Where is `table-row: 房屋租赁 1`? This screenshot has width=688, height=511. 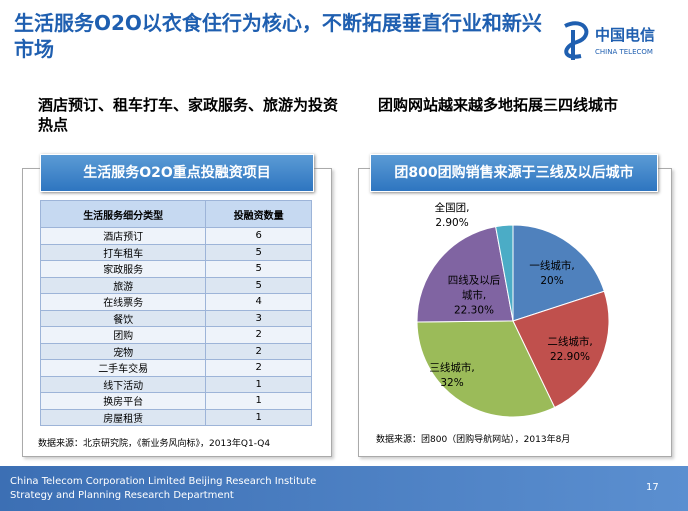 table-row: 房屋租赁 1 is located at coordinates (175, 417).